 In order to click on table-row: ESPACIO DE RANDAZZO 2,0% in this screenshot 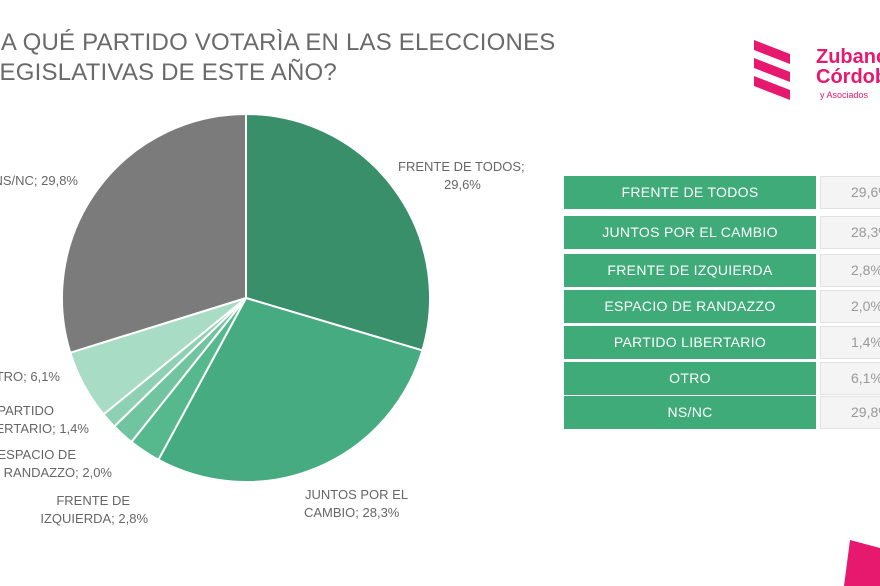, I will do `click(722, 306)`.